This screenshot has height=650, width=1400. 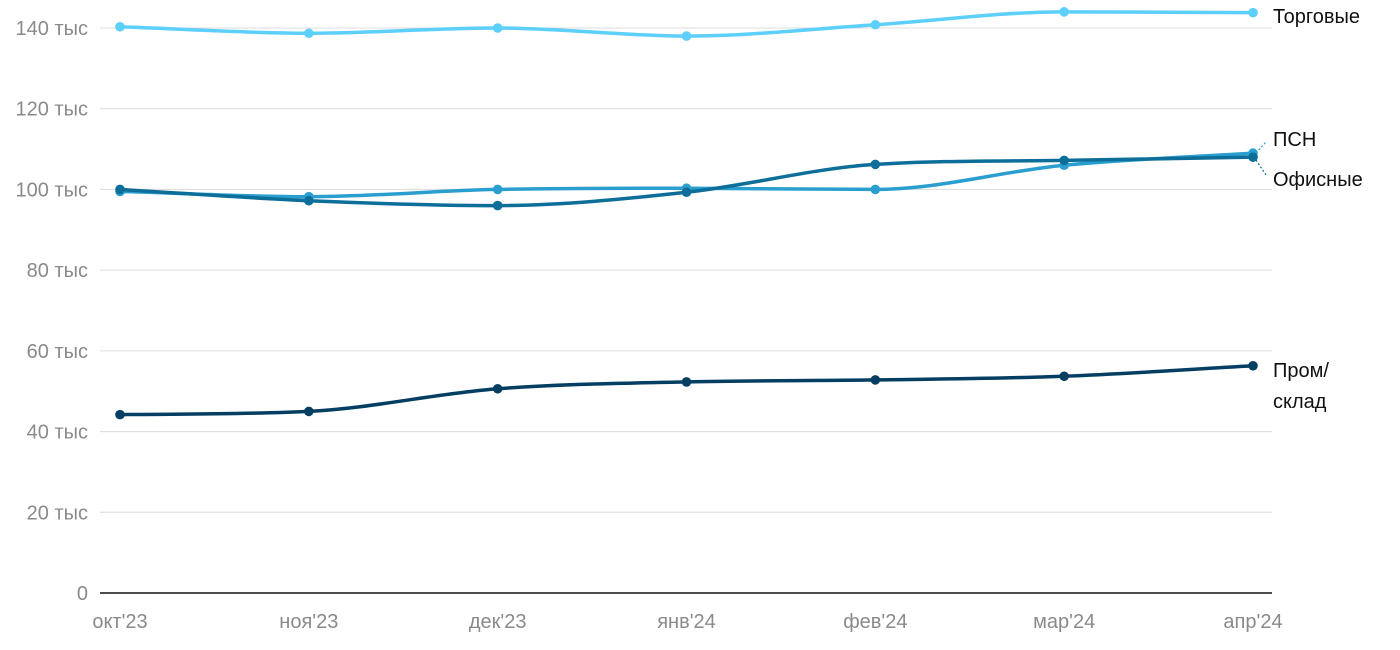 What do you see at coordinates (52, 190) in the screenshot?
I see `y-tick-label: 100 тыс` at bounding box center [52, 190].